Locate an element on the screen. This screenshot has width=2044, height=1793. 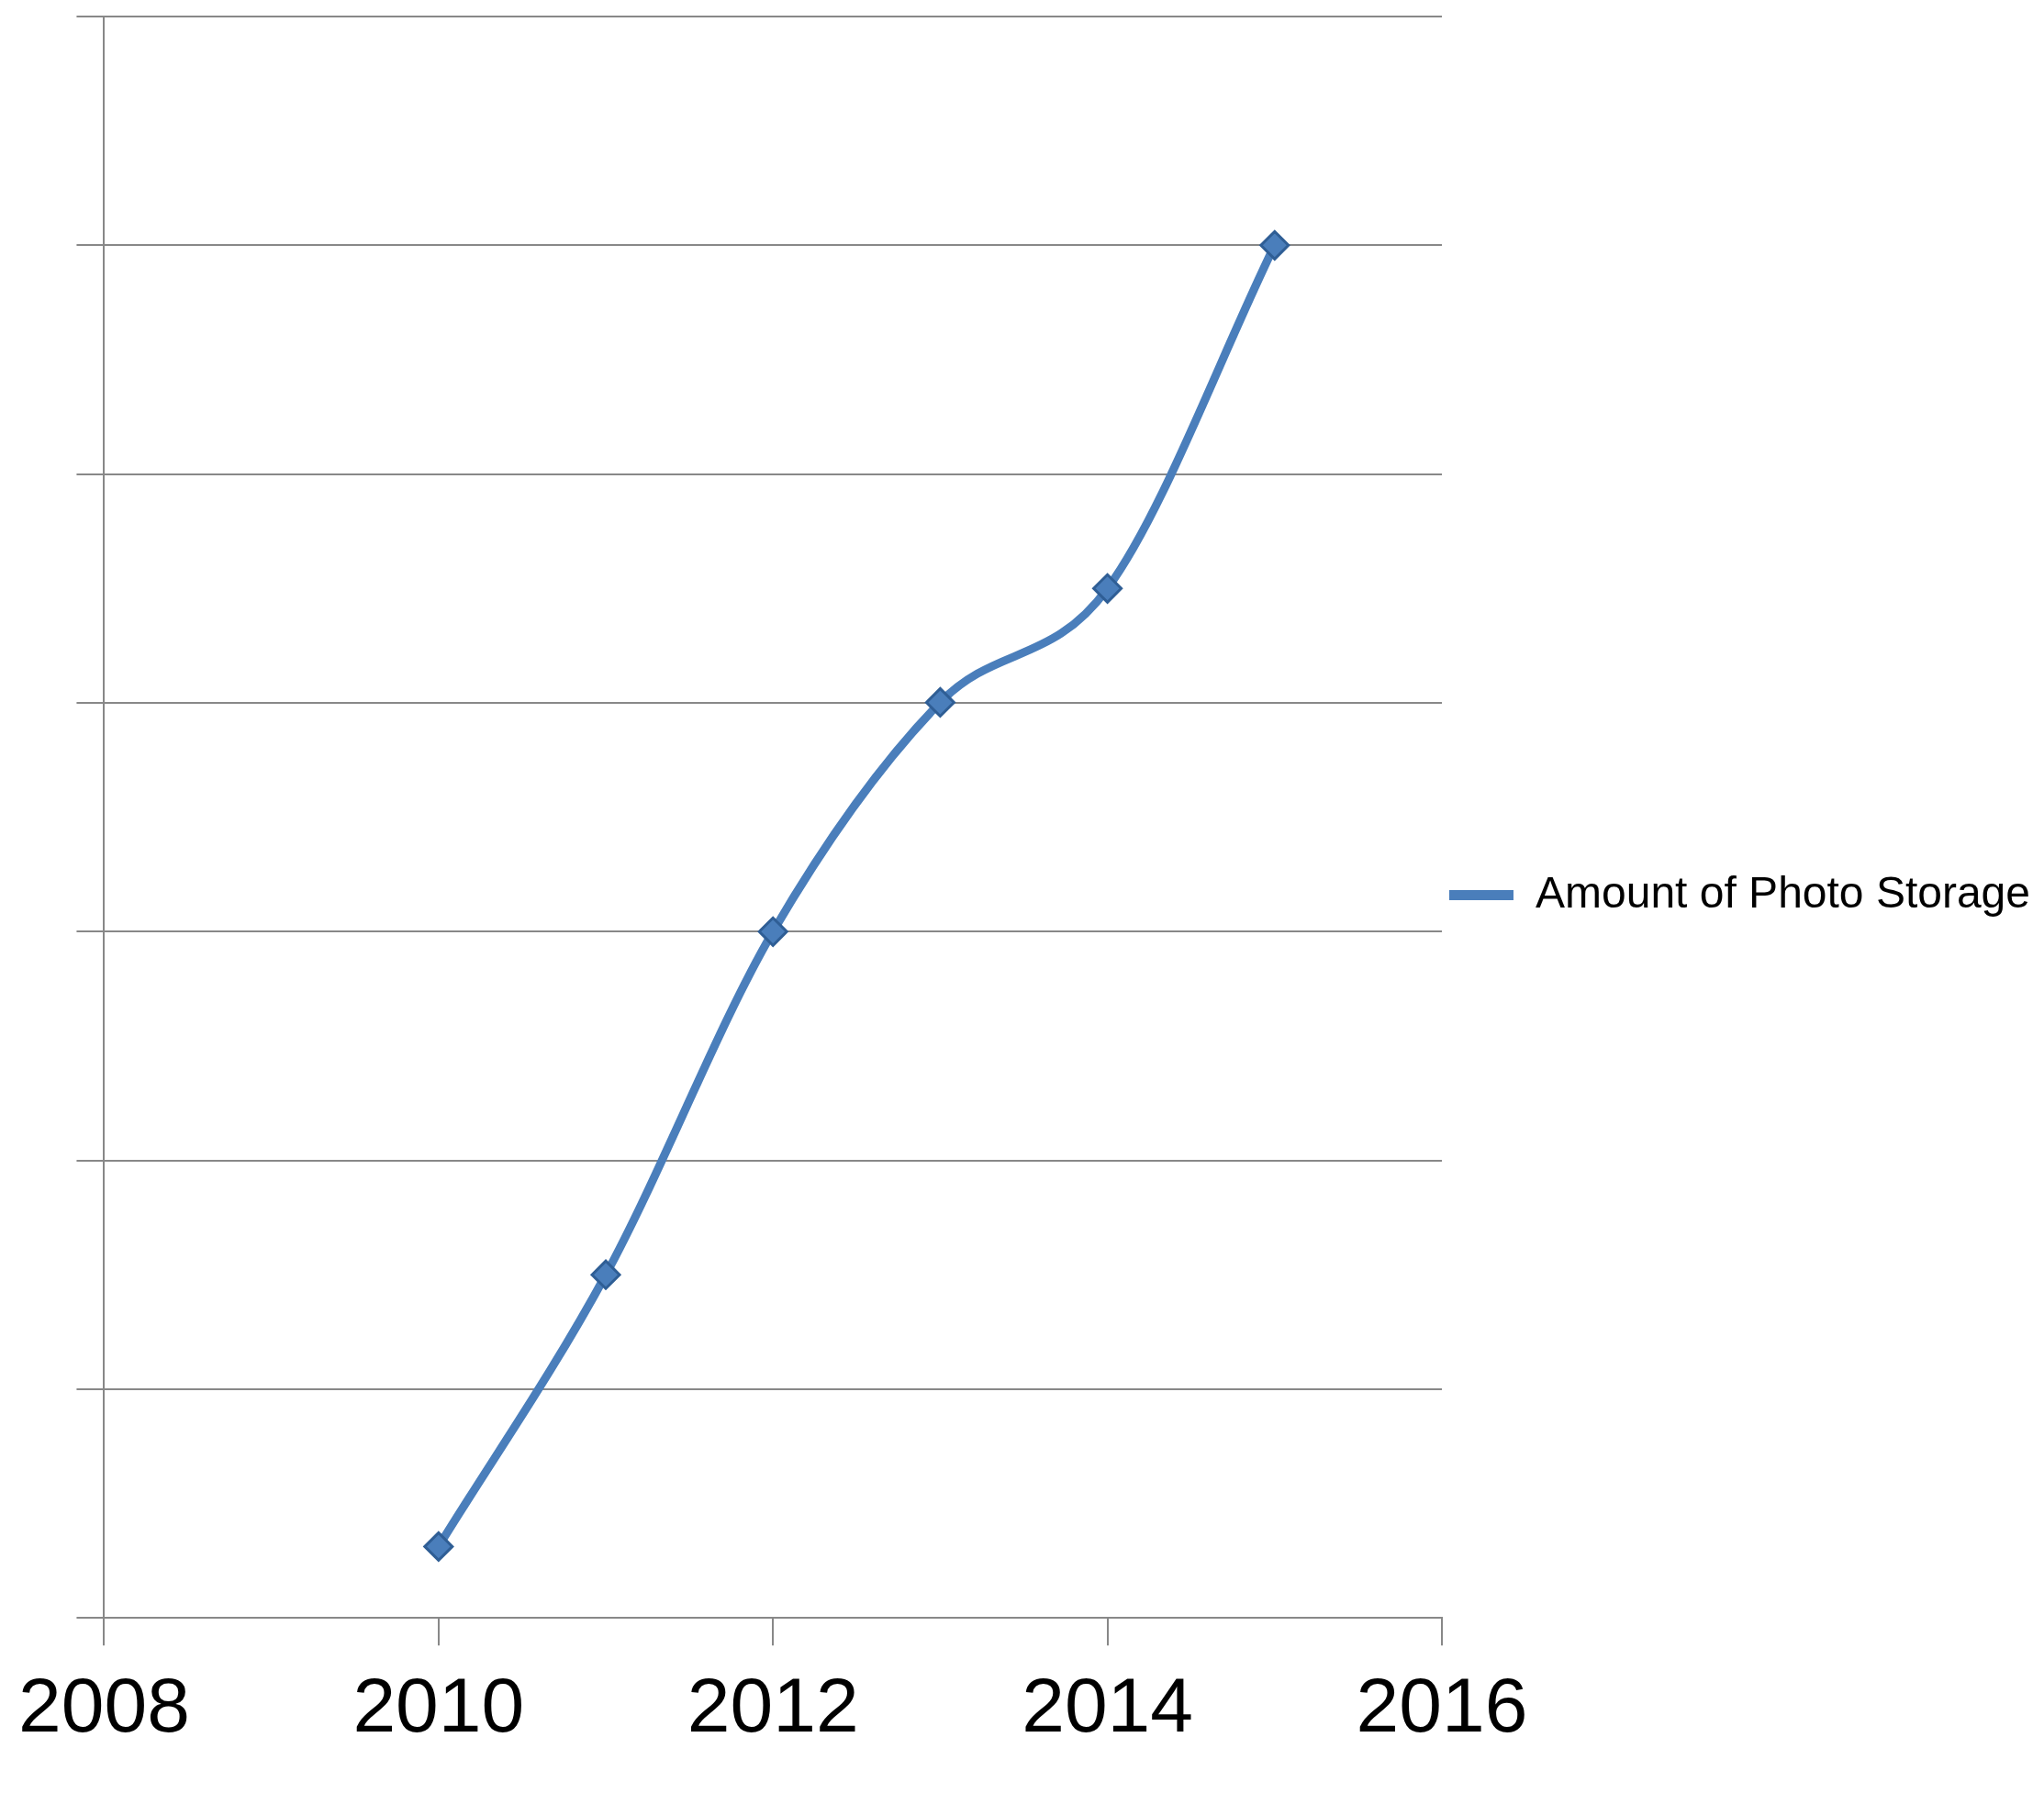
x-tick-label: 2008 is located at coordinates (104, 1704).